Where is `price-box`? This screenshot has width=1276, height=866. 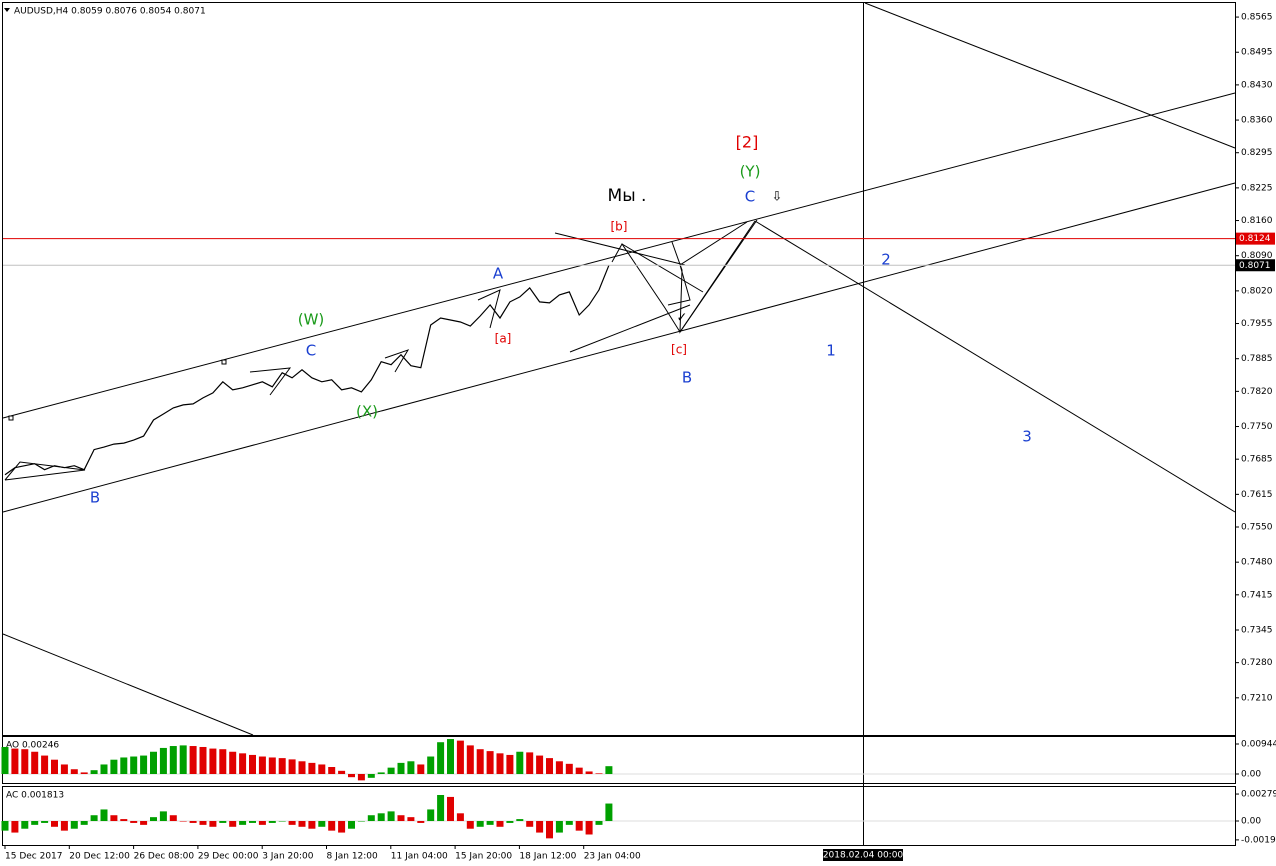 price-box is located at coordinates (1255, 238).